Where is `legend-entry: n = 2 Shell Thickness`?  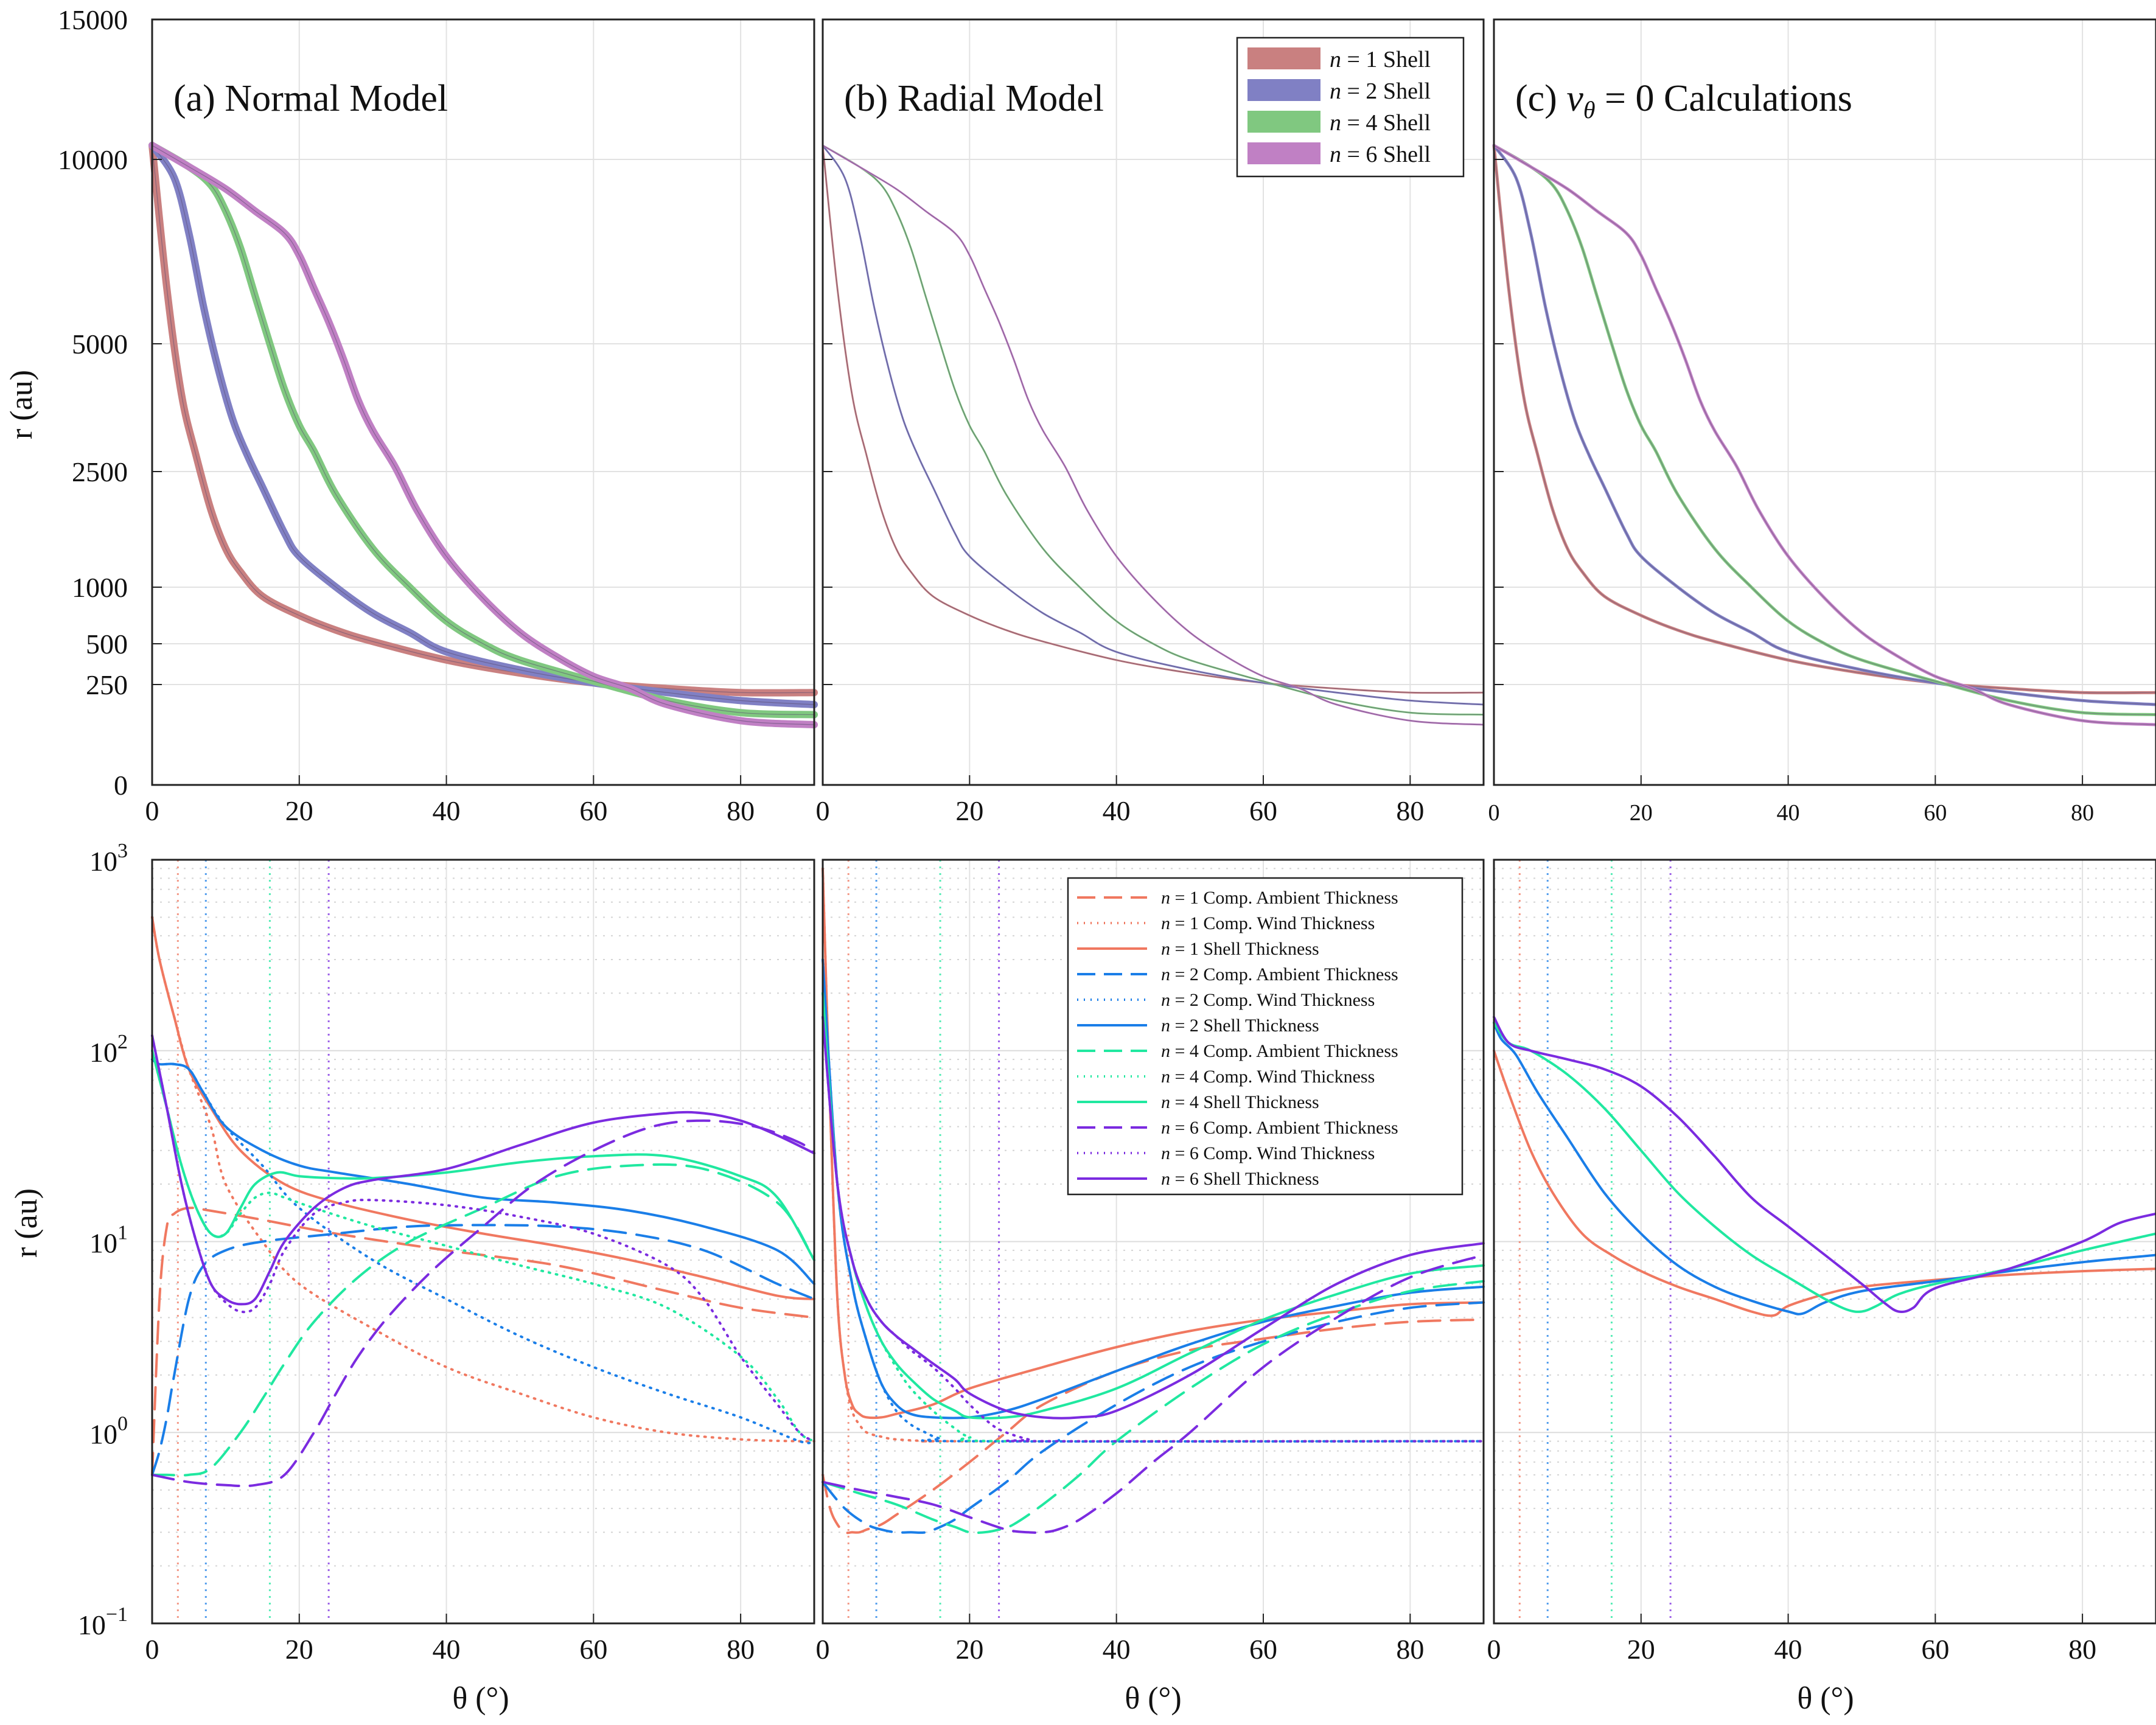 legend-entry: n = 2 Shell Thickness is located at coordinates (1240, 1026).